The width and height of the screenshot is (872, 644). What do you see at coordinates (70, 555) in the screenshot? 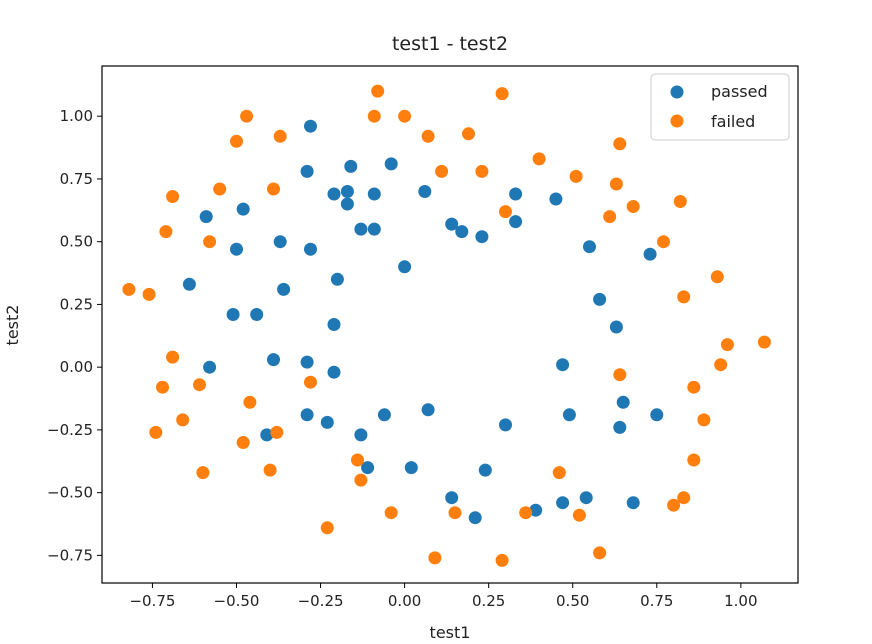
I see `y-tick-label-0: −0.75` at bounding box center [70, 555].